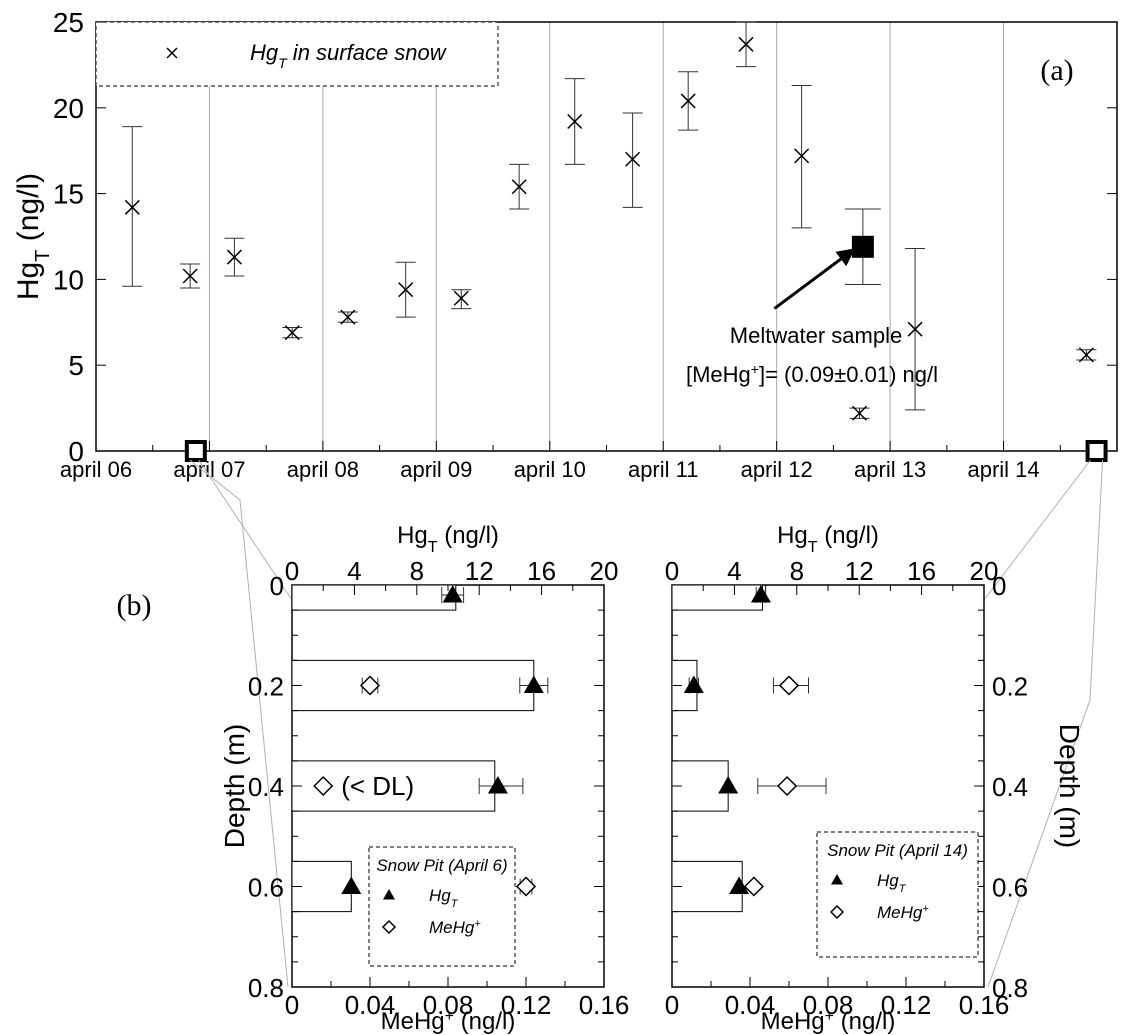 This screenshot has height=1035, width=1127. I want to click on xtick-bottom-label-b_left: 0.12, so click(526, 1005).